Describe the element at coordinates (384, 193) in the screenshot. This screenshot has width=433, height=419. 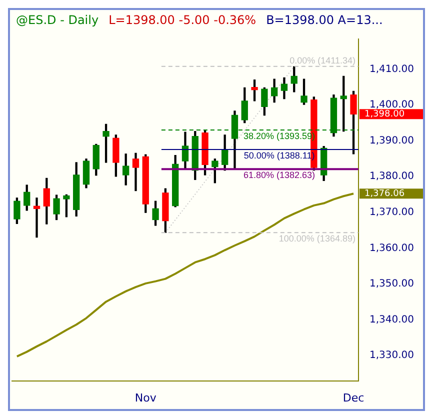
I see `text: 1,376.06` at that location.